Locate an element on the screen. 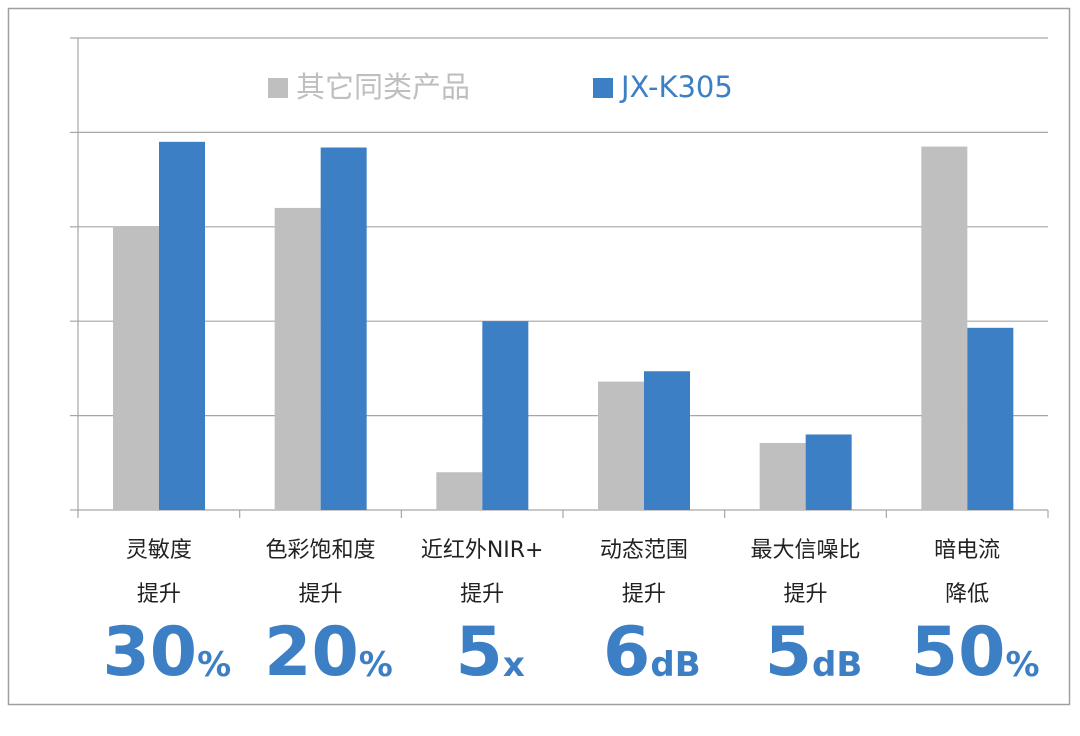  highlight-number: 30 is located at coordinates (149, 652).